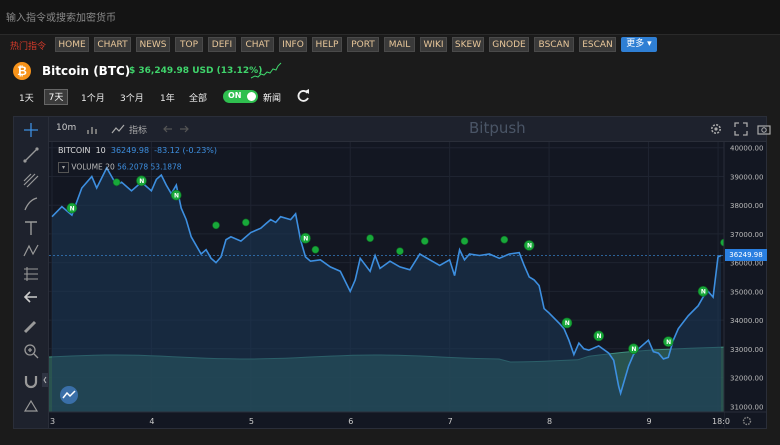  Describe the element at coordinates (167, 99) in the screenshot. I see `range-1y-button: 1年` at that location.